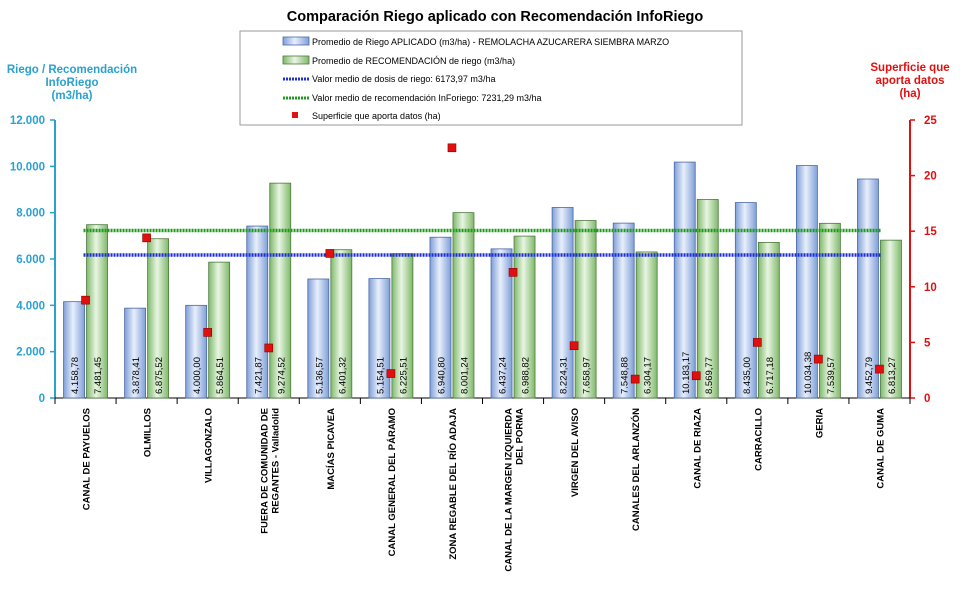 The height and width of the screenshot is (596, 968). Describe the element at coordinates (930, 177) in the screenshot. I see `right-axis-tick-label: 20` at that location.